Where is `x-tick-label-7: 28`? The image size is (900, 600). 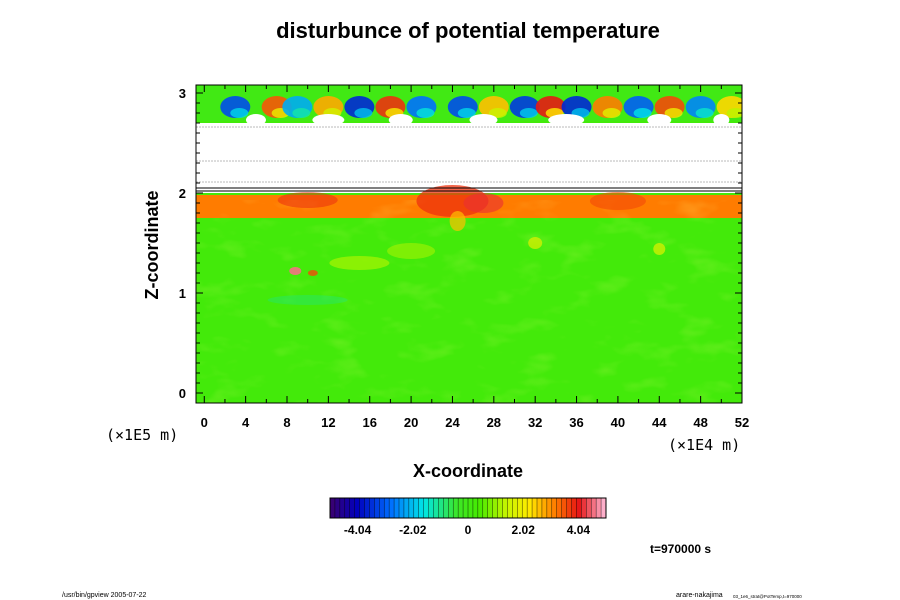 x-tick-label-7: 28 is located at coordinates (494, 422).